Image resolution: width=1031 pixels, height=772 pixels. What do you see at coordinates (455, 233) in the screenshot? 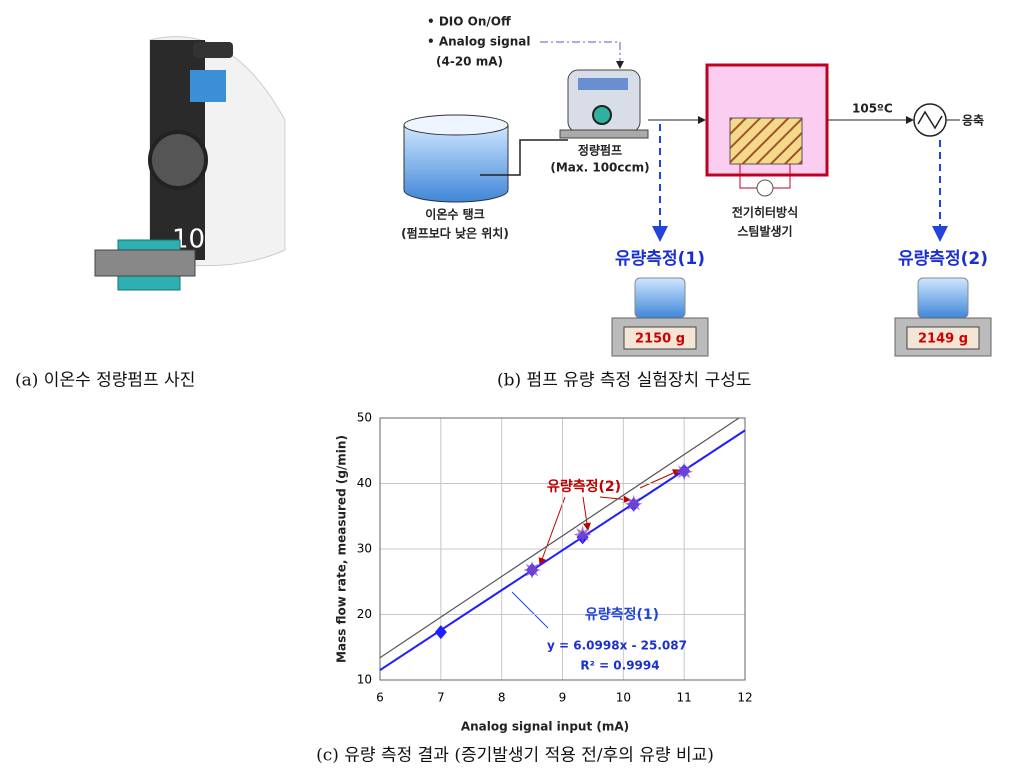
I see `tank-note: (펌프보다 낮은 위치)` at bounding box center [455, 233].